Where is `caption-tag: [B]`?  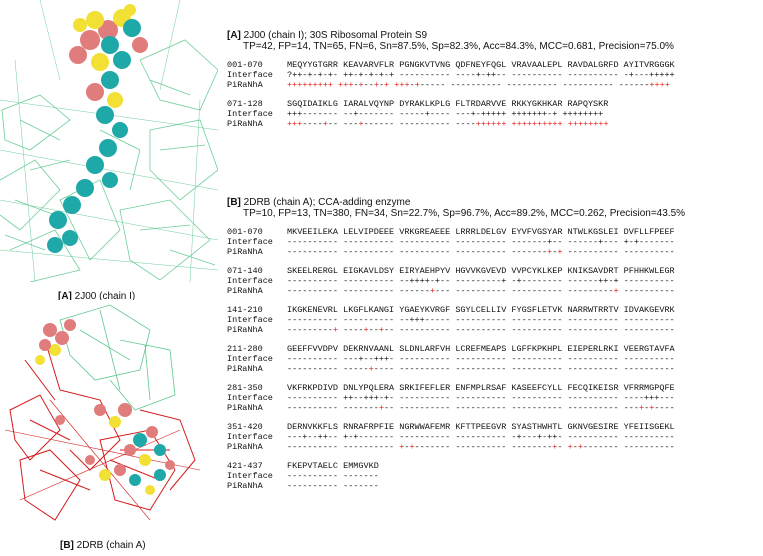 caption-tag: [B] is located at coordinates (67, 545).